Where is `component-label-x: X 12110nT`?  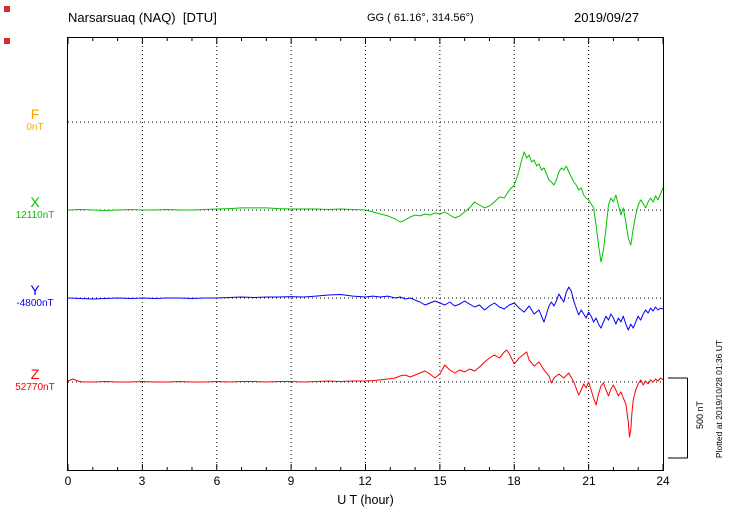 component-label-x: X 12110nT is located at coordinates (35, 208).